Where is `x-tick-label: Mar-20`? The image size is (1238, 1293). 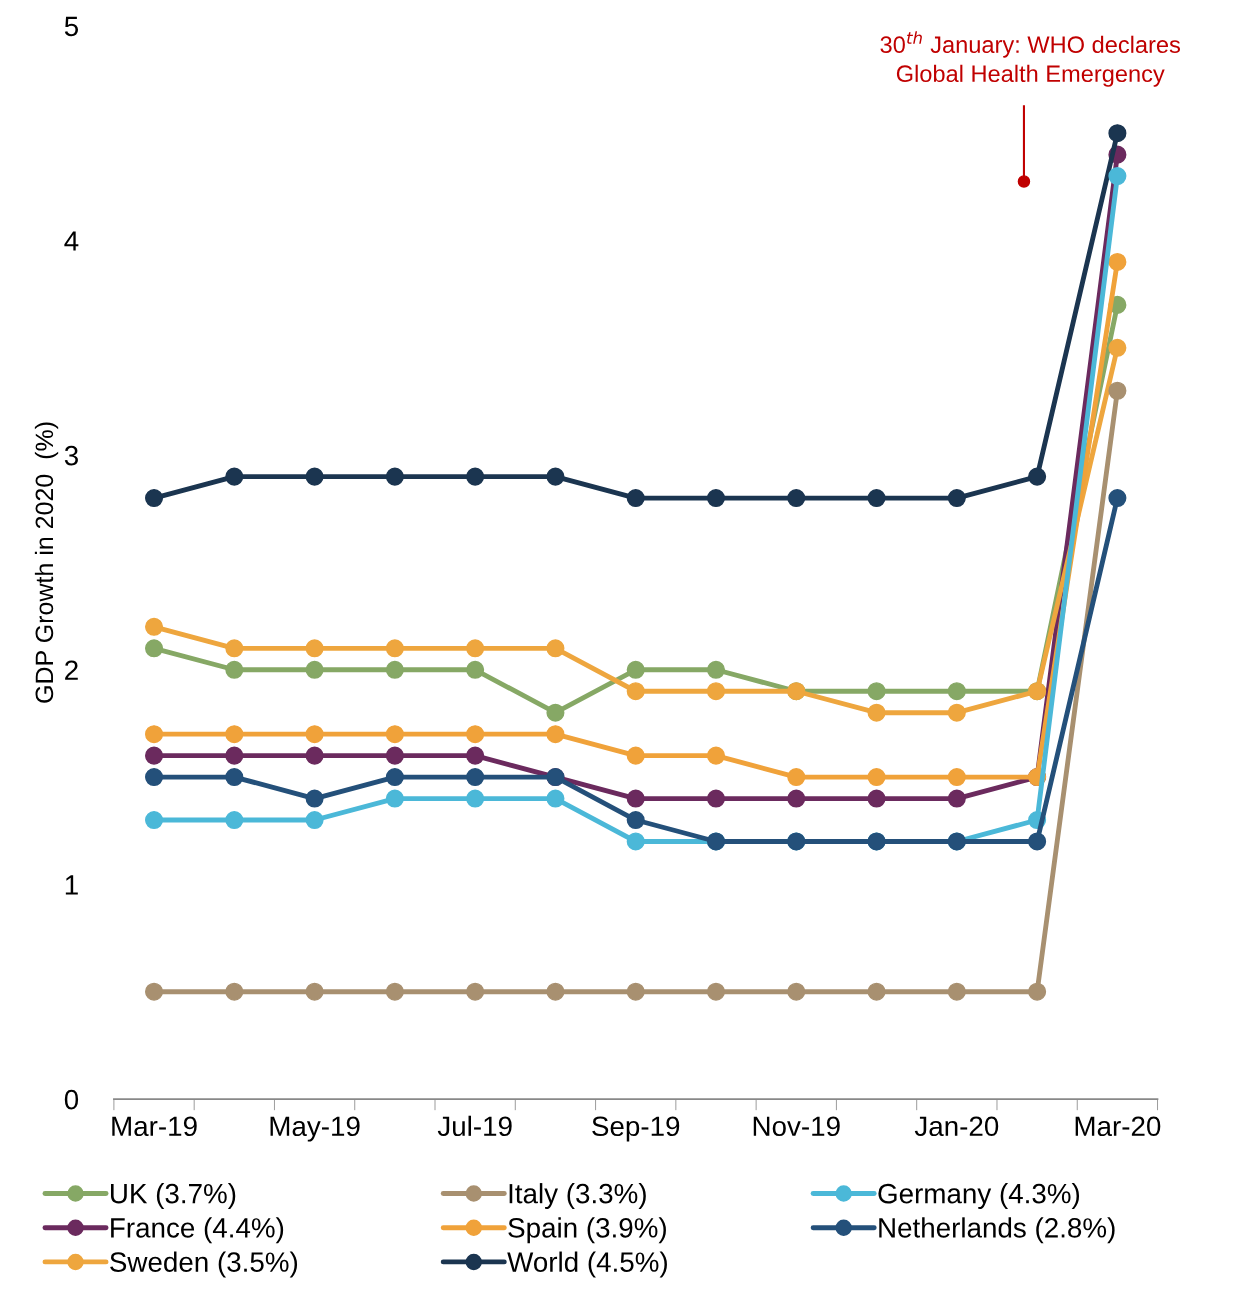
x-tick-label: Mar-20 is located at coordinates (1118, 1126).